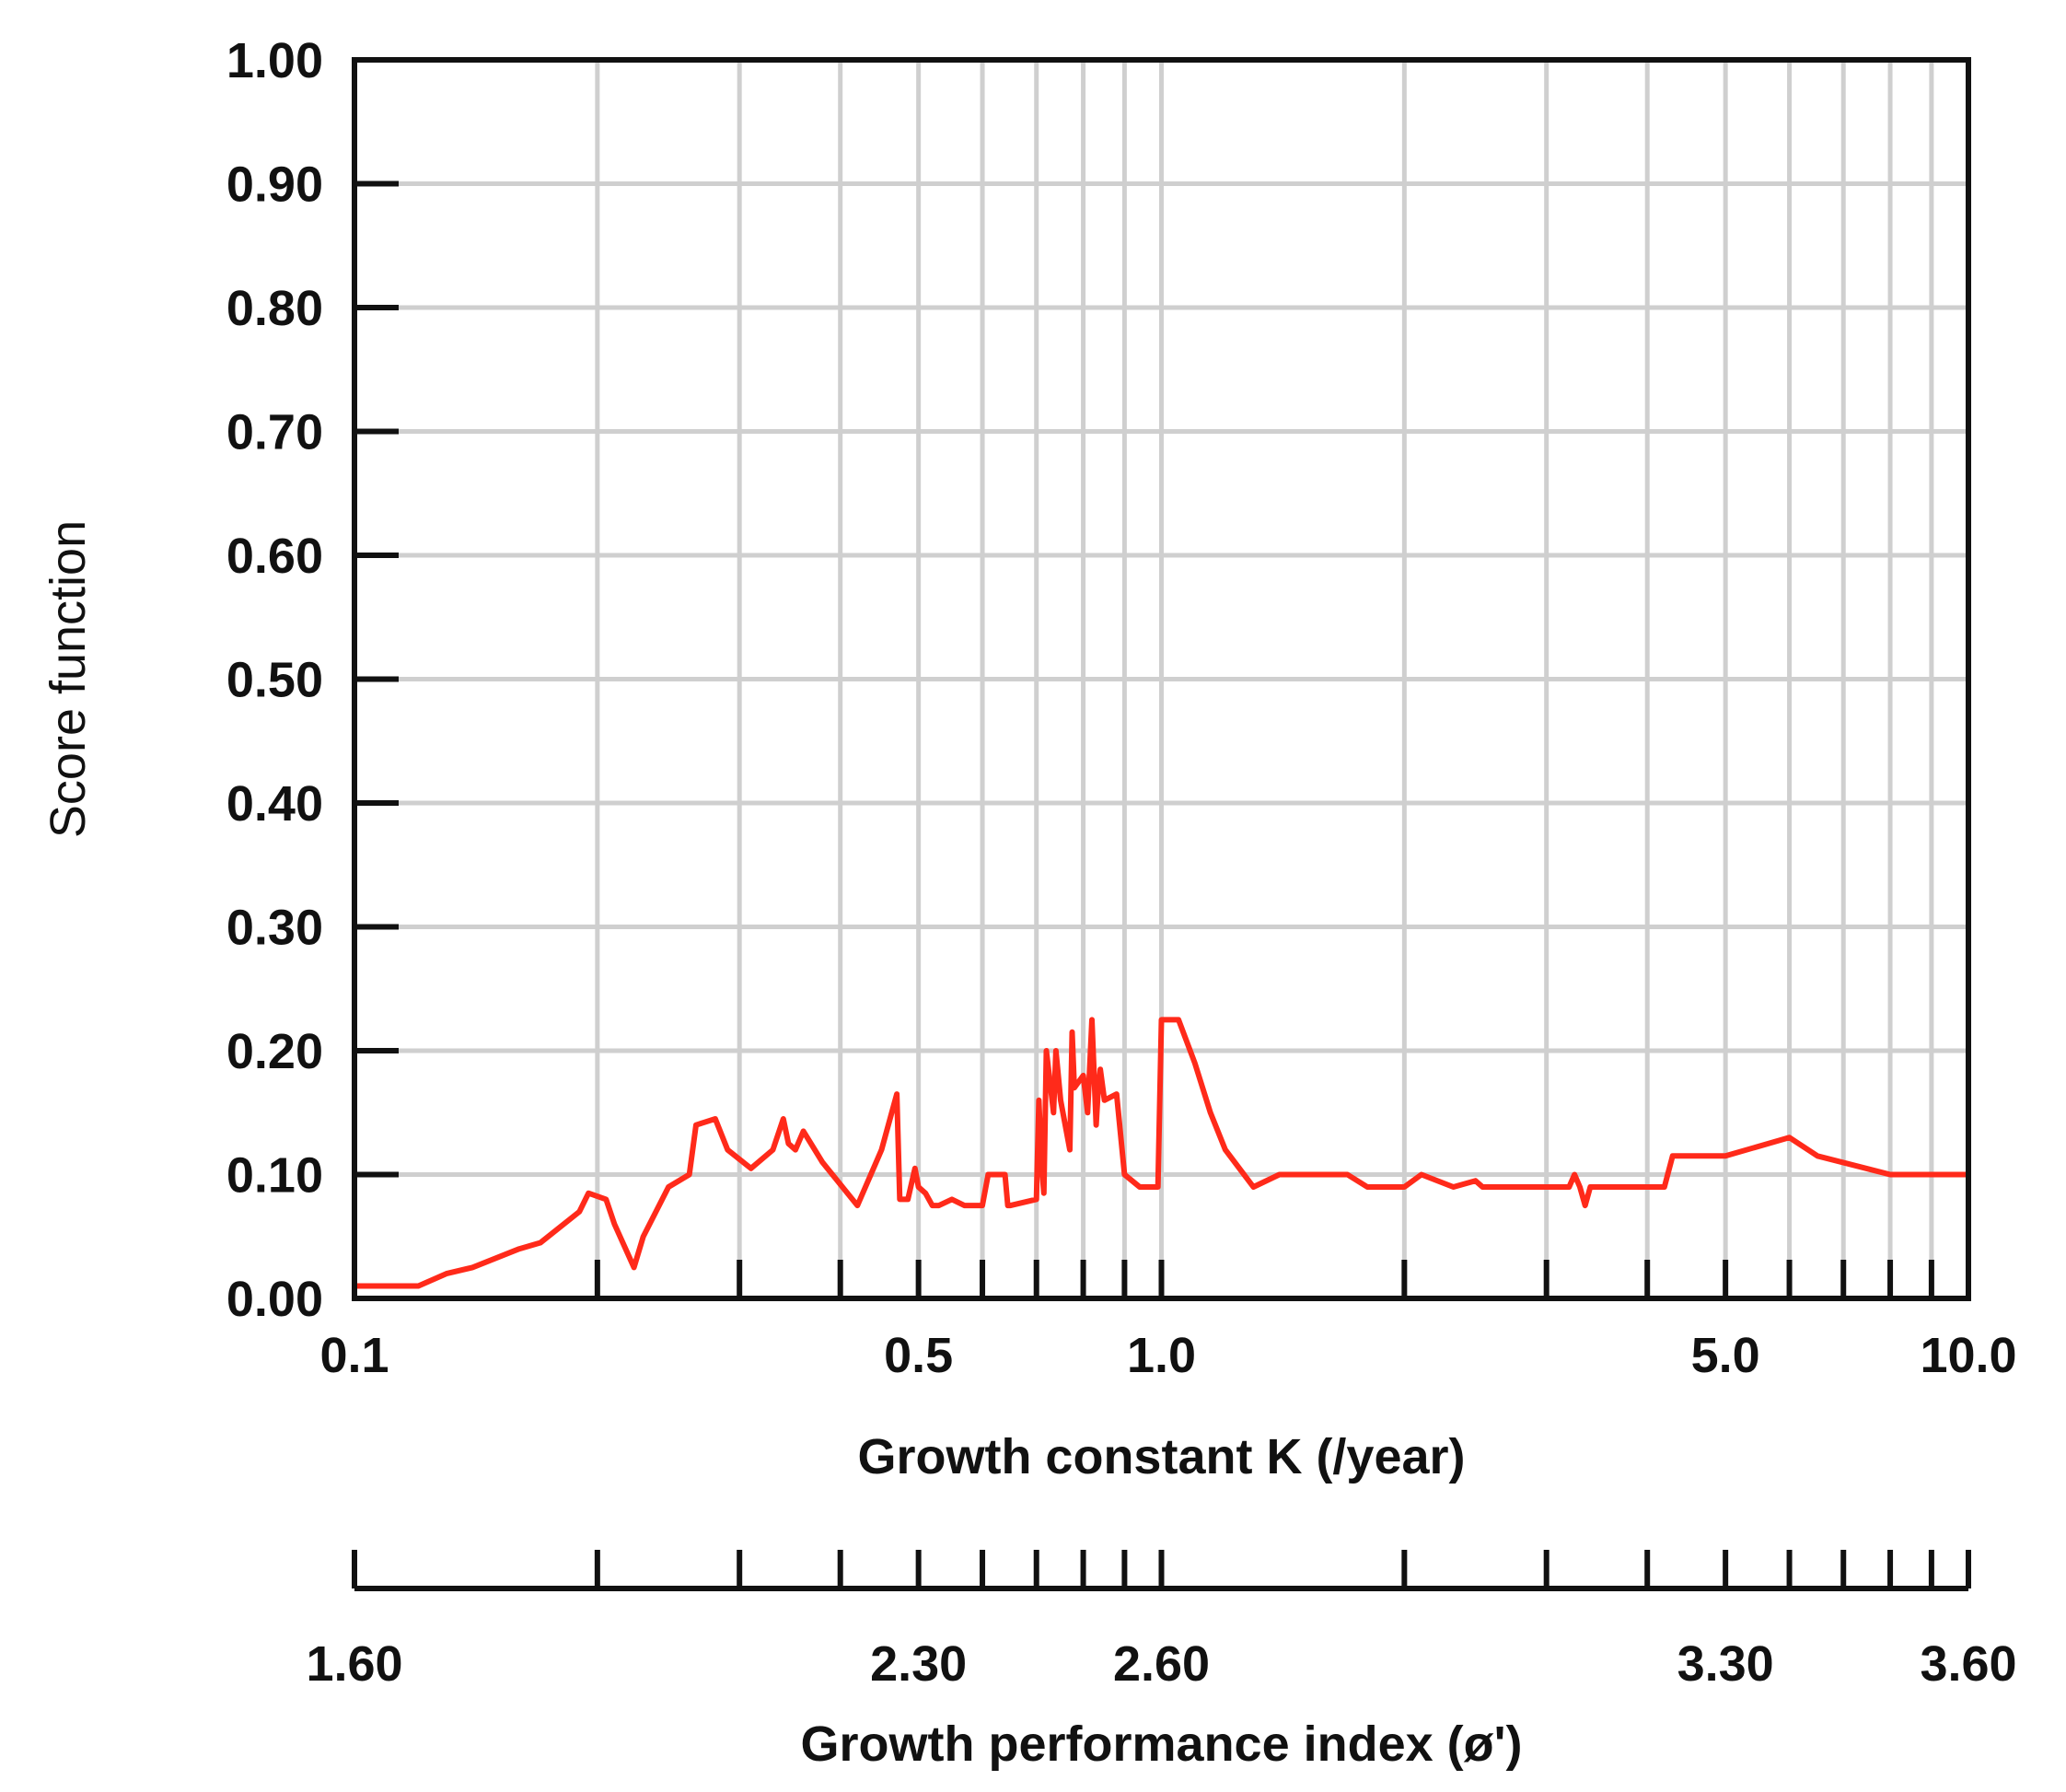  Describe the element at coordinates (354, 1664) in the screenshot. I see `secondary-tick-label: 1.60` at that location.